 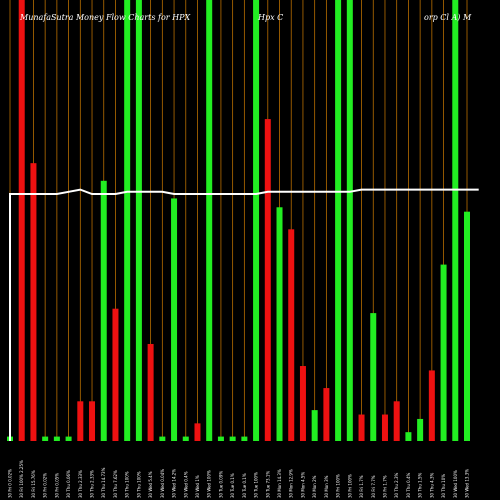 I want to click on x-tick-label: 30 Fri 7.7%, so click(x=373, y=486).